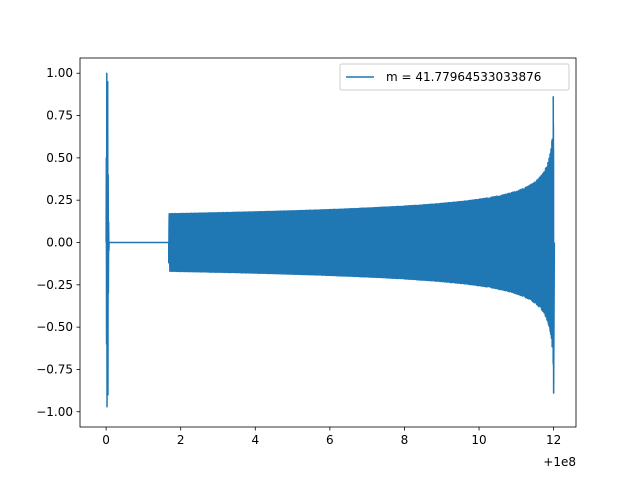  I want to click on y-tick-label: 1.00, so click(59, 73).